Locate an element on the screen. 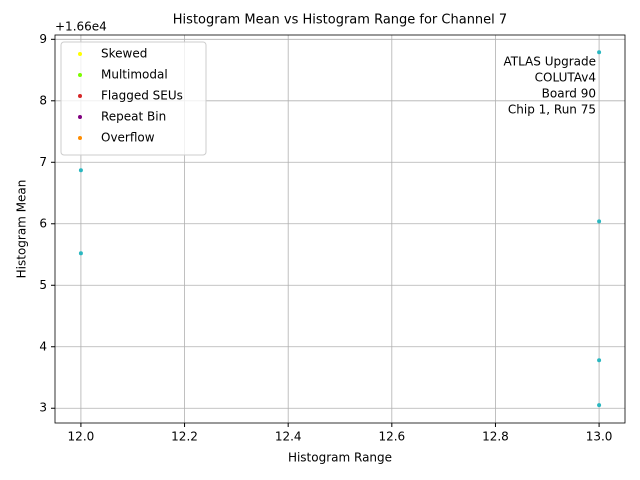 This screenshot has width=640, height=480. y-tick-label: 9 is located at coordinates (43, 39).